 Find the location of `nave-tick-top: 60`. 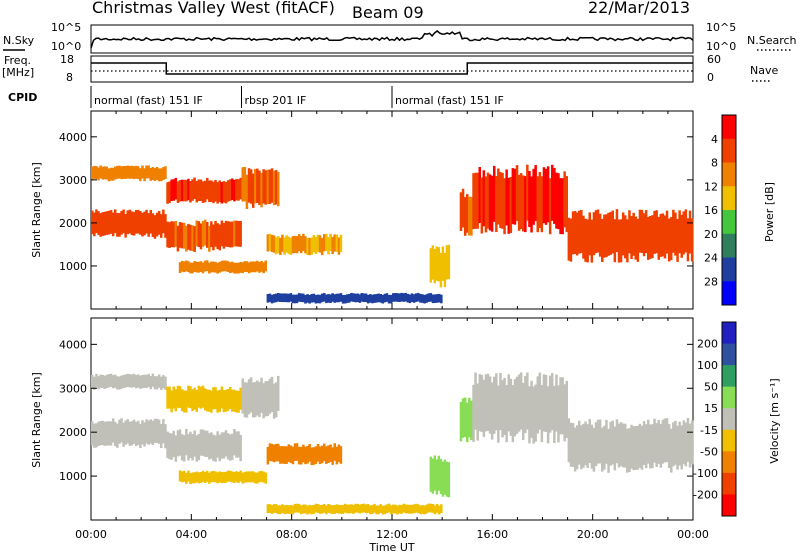

nave-tick-top: 60 is located at coordinates (714, 59).